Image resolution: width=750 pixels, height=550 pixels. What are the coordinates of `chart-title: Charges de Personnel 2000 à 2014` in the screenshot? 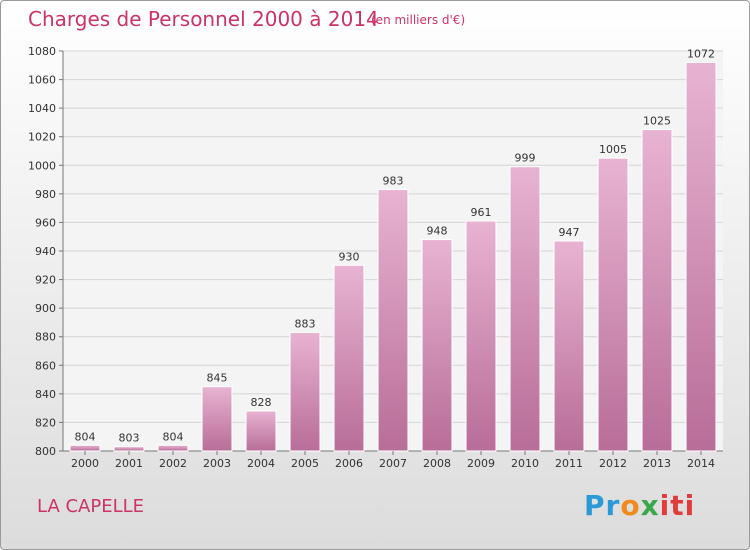 It's located at (203, 19).